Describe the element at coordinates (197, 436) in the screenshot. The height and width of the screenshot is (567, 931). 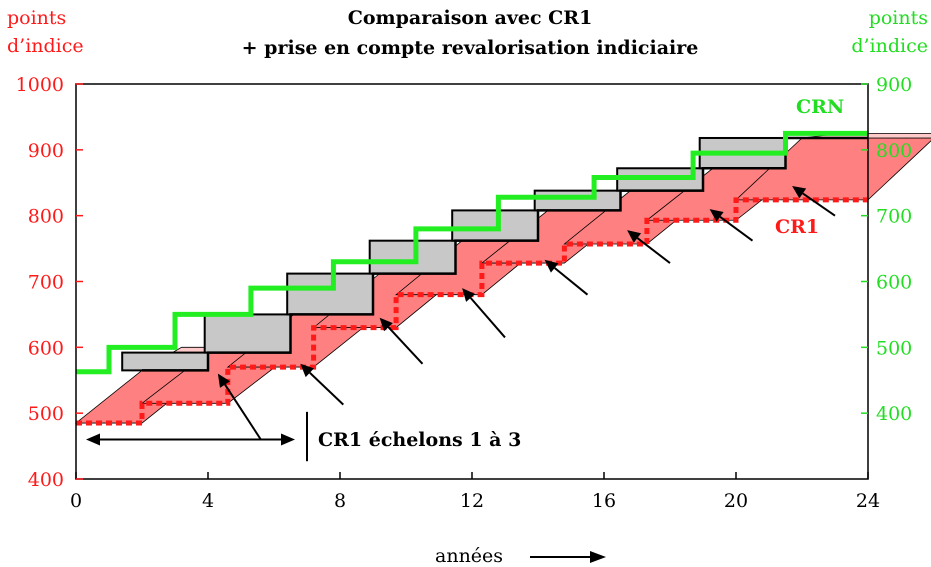
I see `cr1-echelons-interval` at that location.